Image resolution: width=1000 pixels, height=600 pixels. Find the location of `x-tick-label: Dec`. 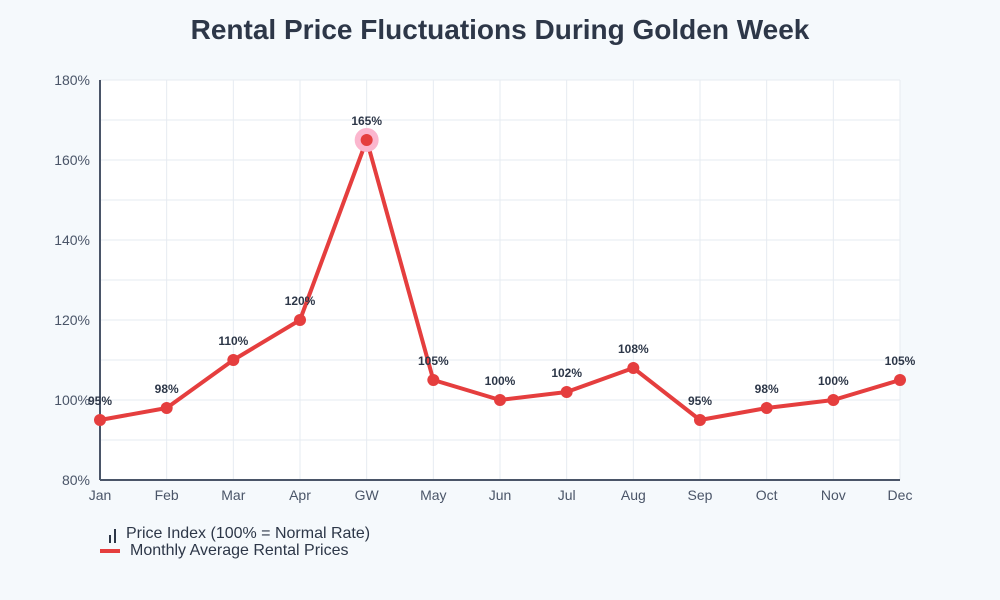

x-tick-label: Dec is located at coordinates (900, 495).